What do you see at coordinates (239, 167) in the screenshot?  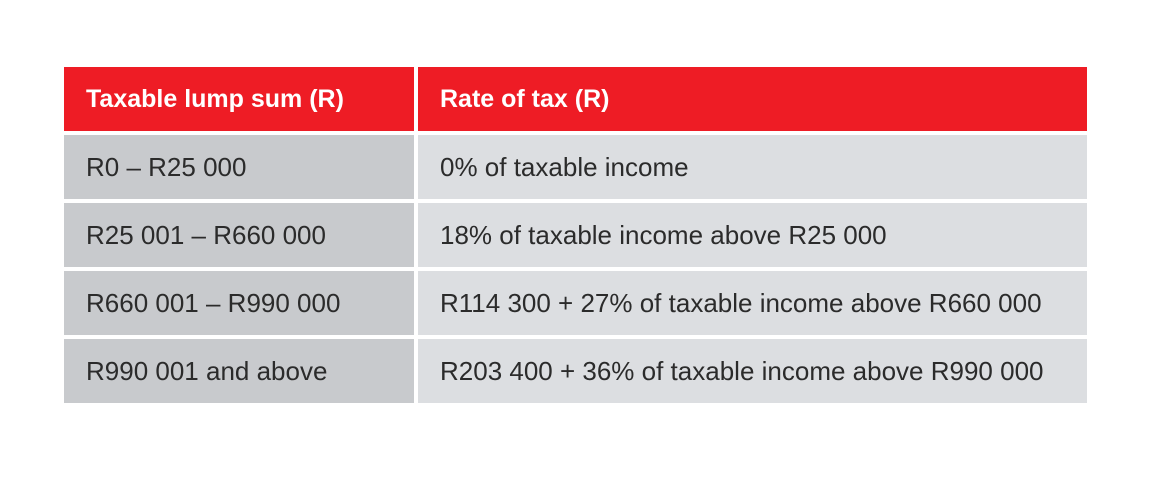 I see `table-cell-lump-sum: R0 – R25 000` at bounding box center [239, 167].